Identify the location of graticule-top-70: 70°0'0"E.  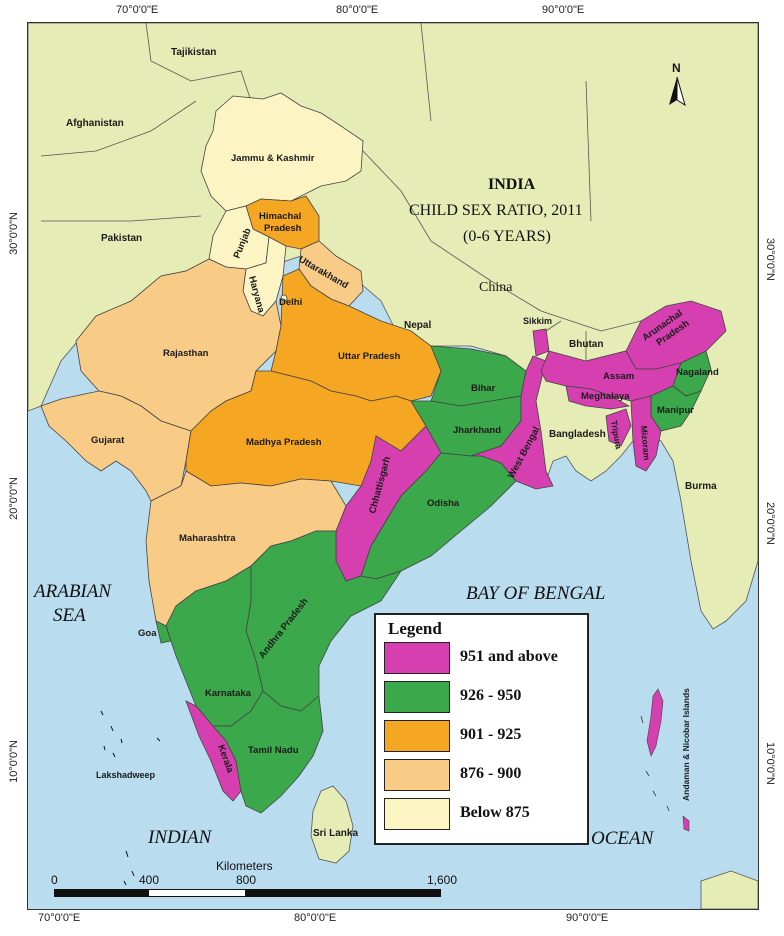
(137, 10).